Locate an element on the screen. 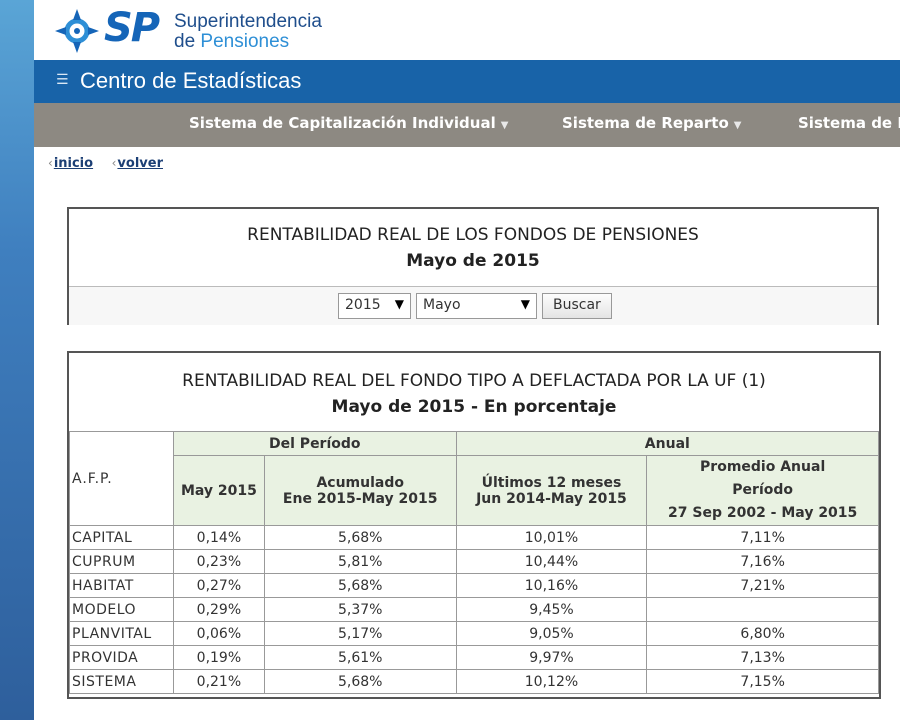 This screenshot has width=900, height=720. value-ult12: 10,12% is located at coordinates (551, 681).